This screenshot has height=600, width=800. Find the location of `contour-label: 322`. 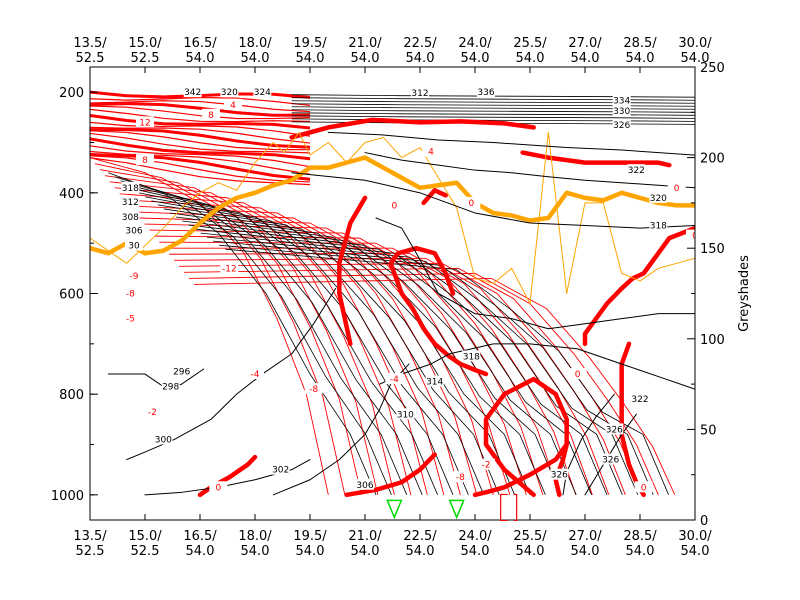

contour-label: 322 is located at coordinates (639, 400).